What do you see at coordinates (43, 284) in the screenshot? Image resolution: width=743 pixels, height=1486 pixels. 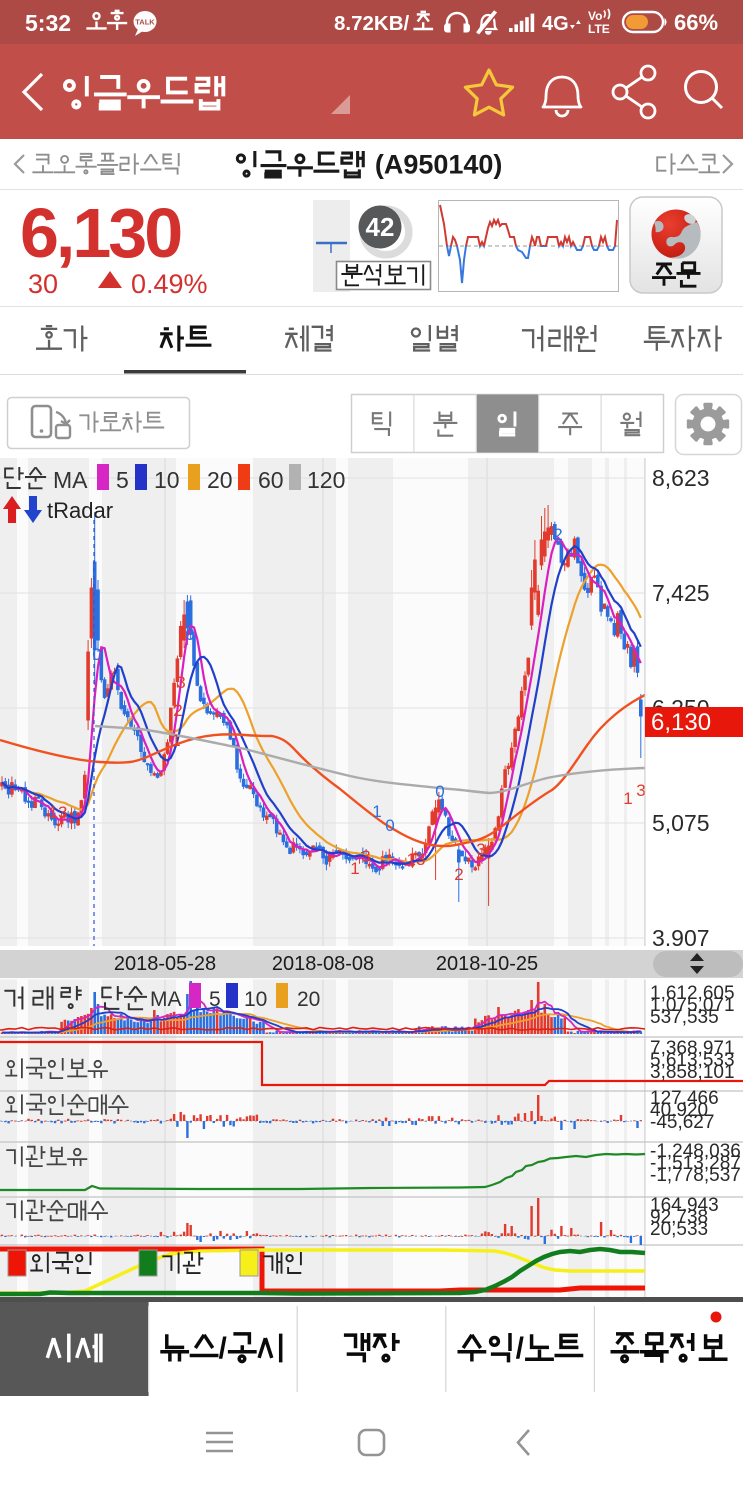 I see `svg-text: 30` at bounding box center [43, 284].